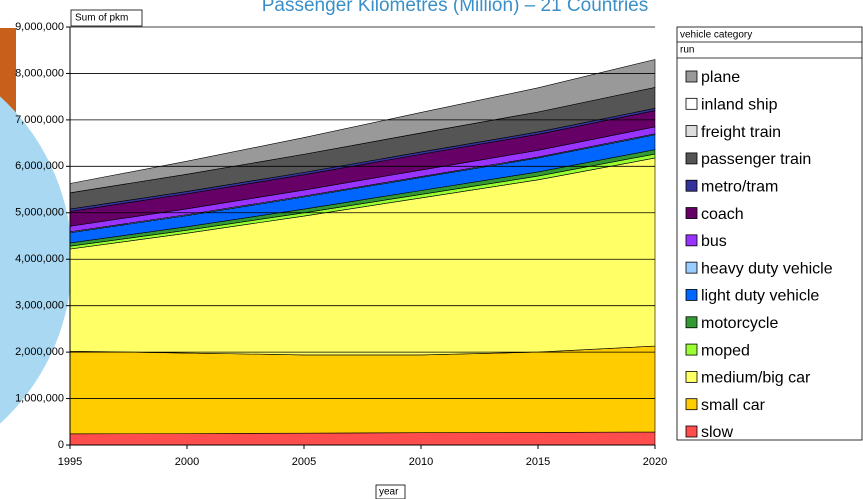  I want to click on legend-label: inland ship, so click(739, 105).